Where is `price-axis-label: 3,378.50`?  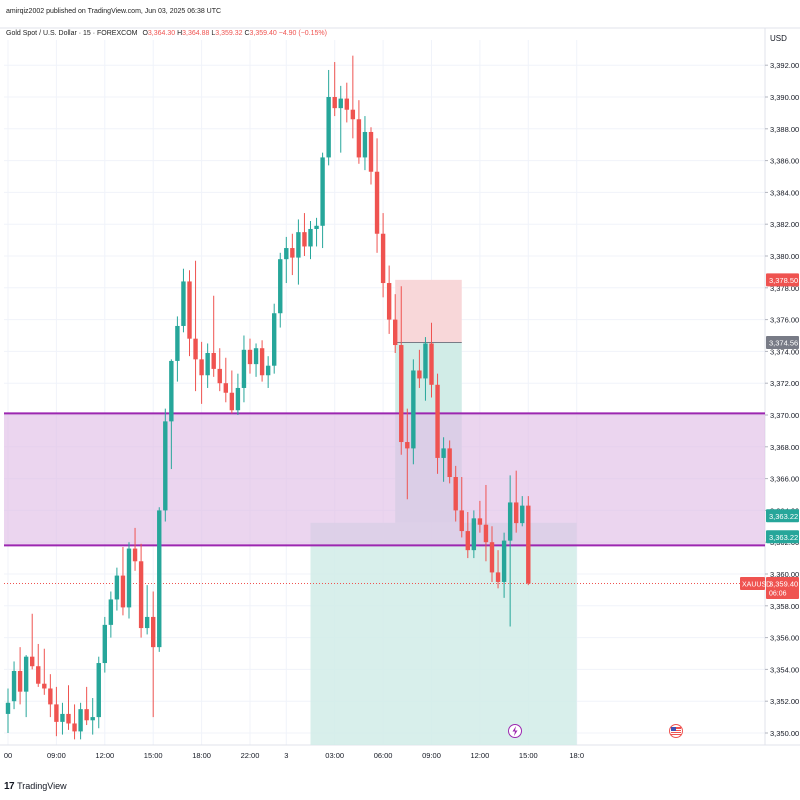
price-axis-label: 3,378.50 is located at coordinates (782, 280).